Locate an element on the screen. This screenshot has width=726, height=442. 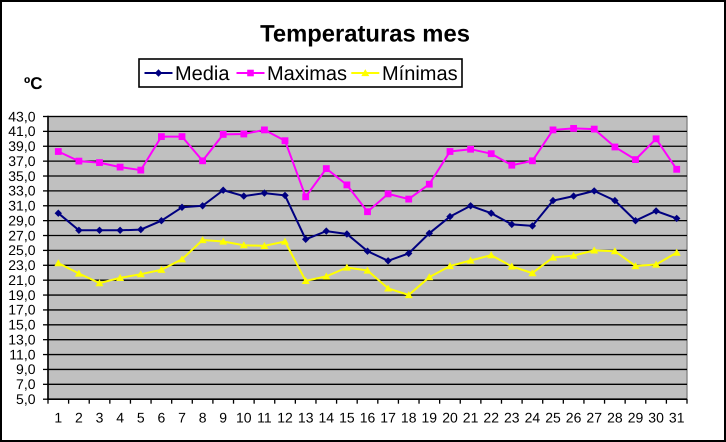
svg-text: 23 is located at coordinates (512, 418).